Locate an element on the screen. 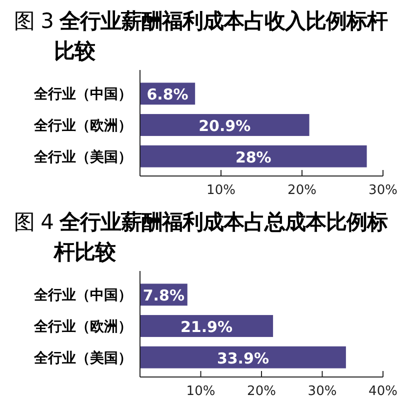 The width and height of the screenshot is (400, 403). data-label: 7.8% is located at coordinates (163, 295).